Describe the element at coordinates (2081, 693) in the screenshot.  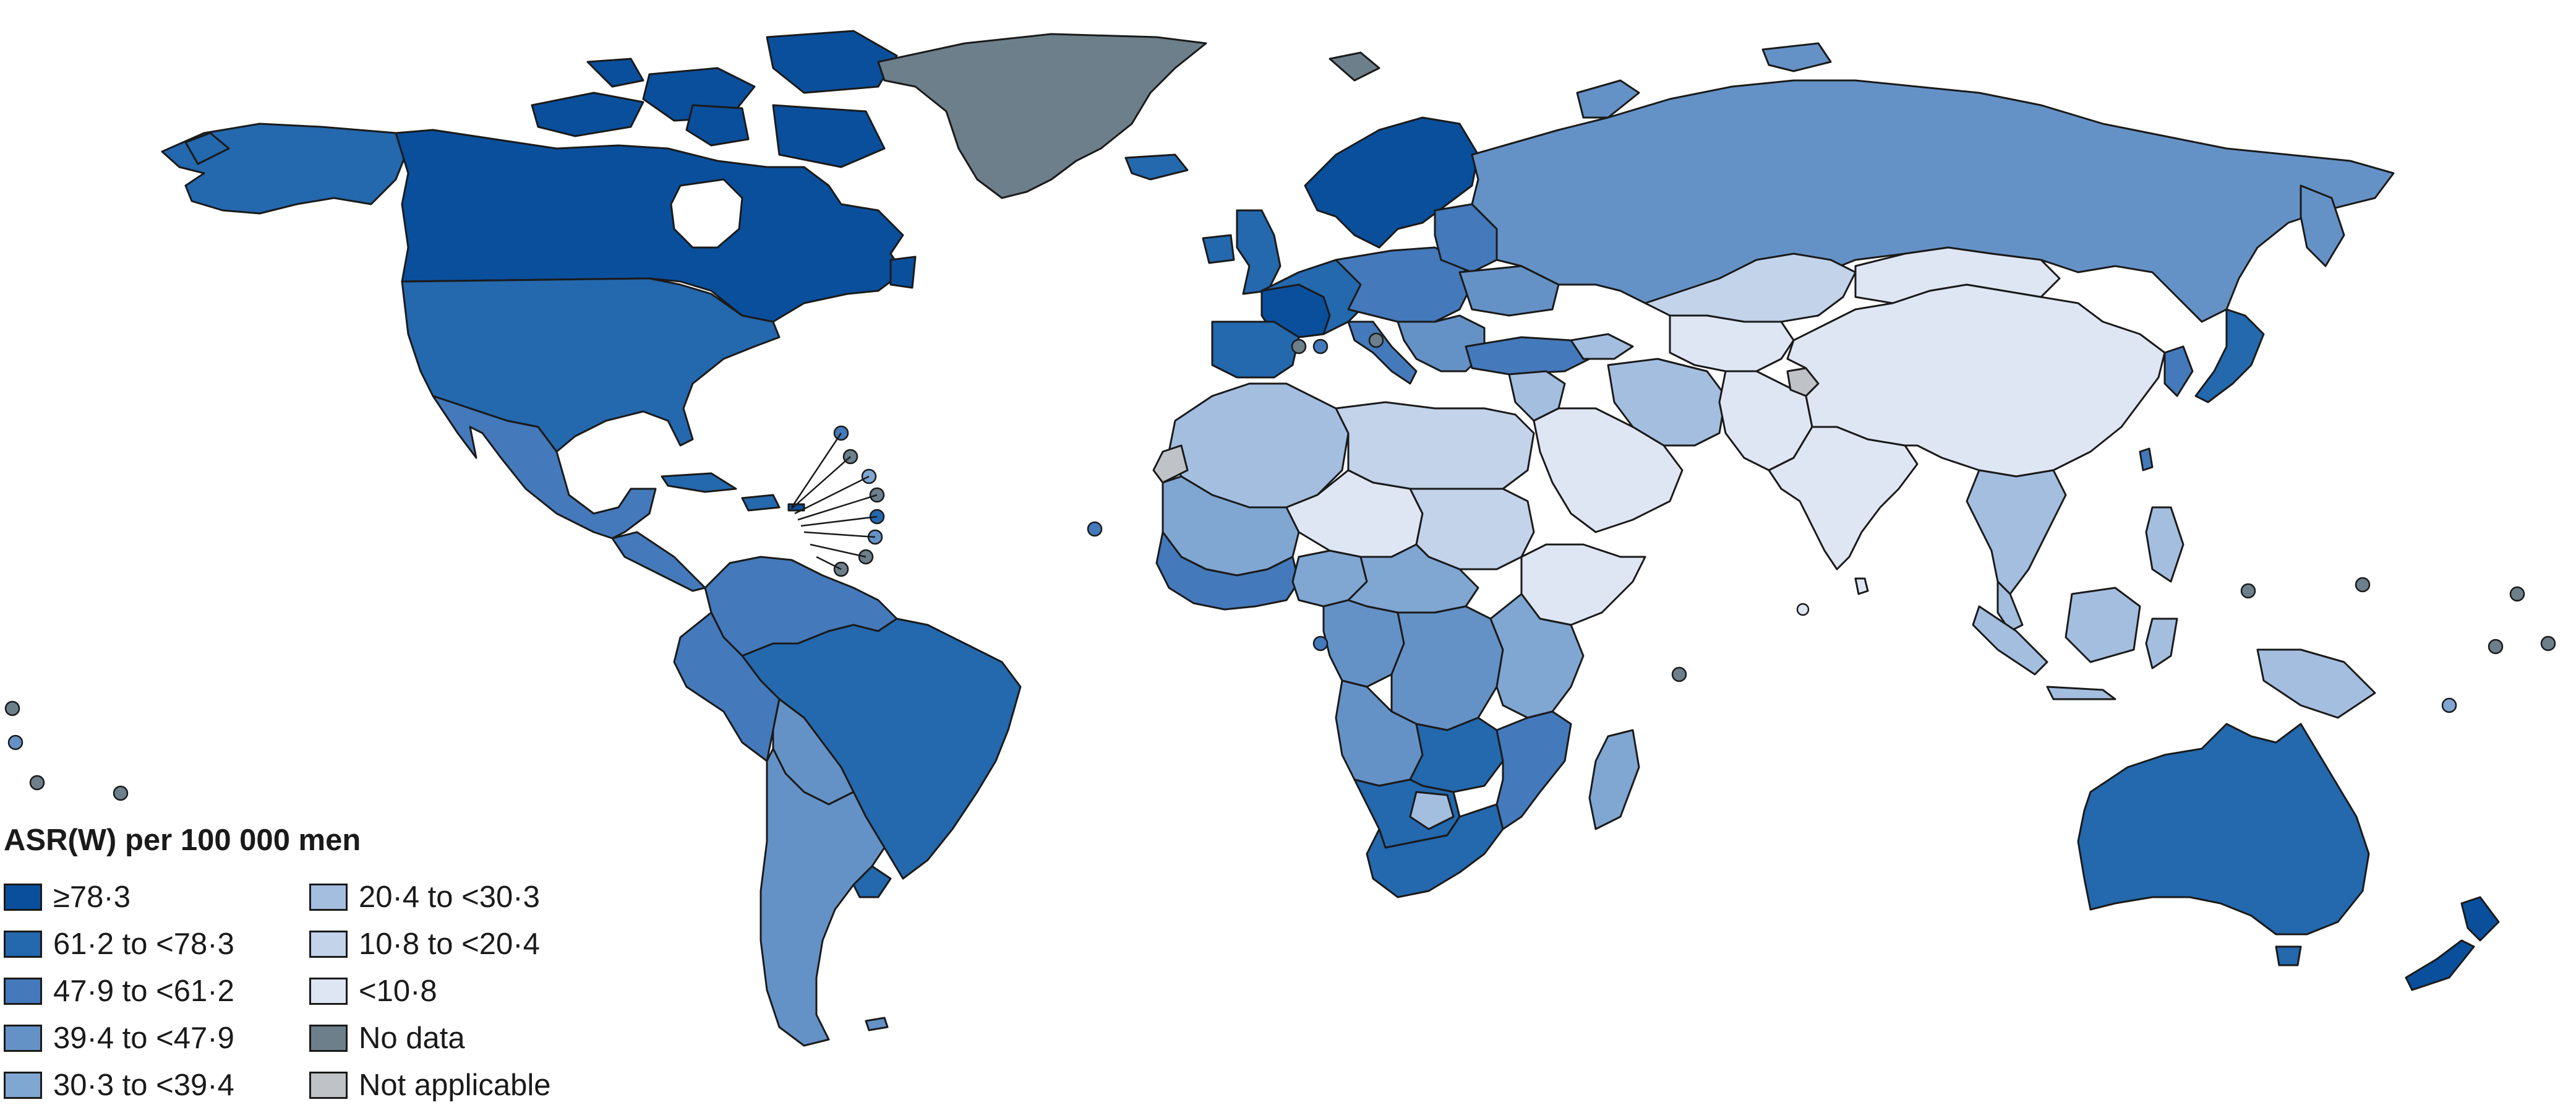
I see `region-java` at that location.